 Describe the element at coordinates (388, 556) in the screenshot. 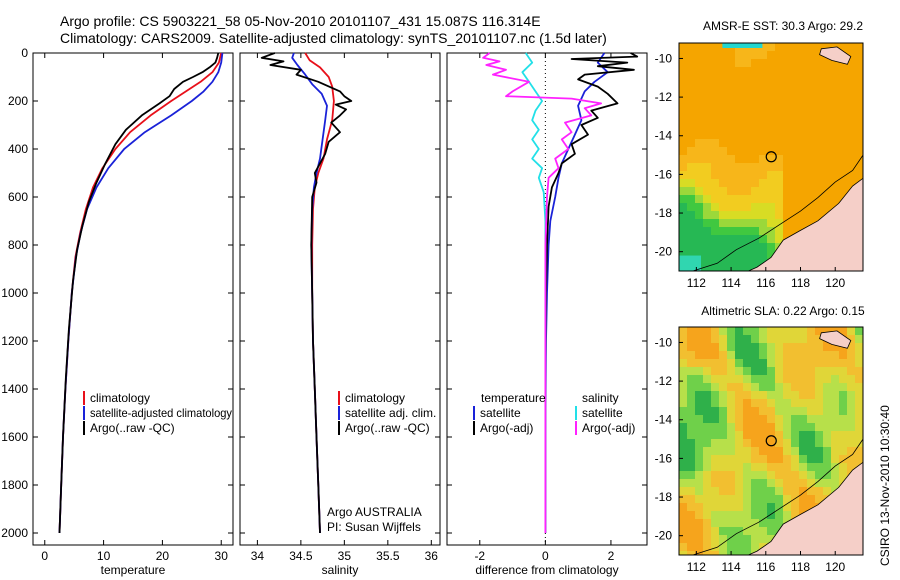

I see `x-tick-label: 35.5` at that location.